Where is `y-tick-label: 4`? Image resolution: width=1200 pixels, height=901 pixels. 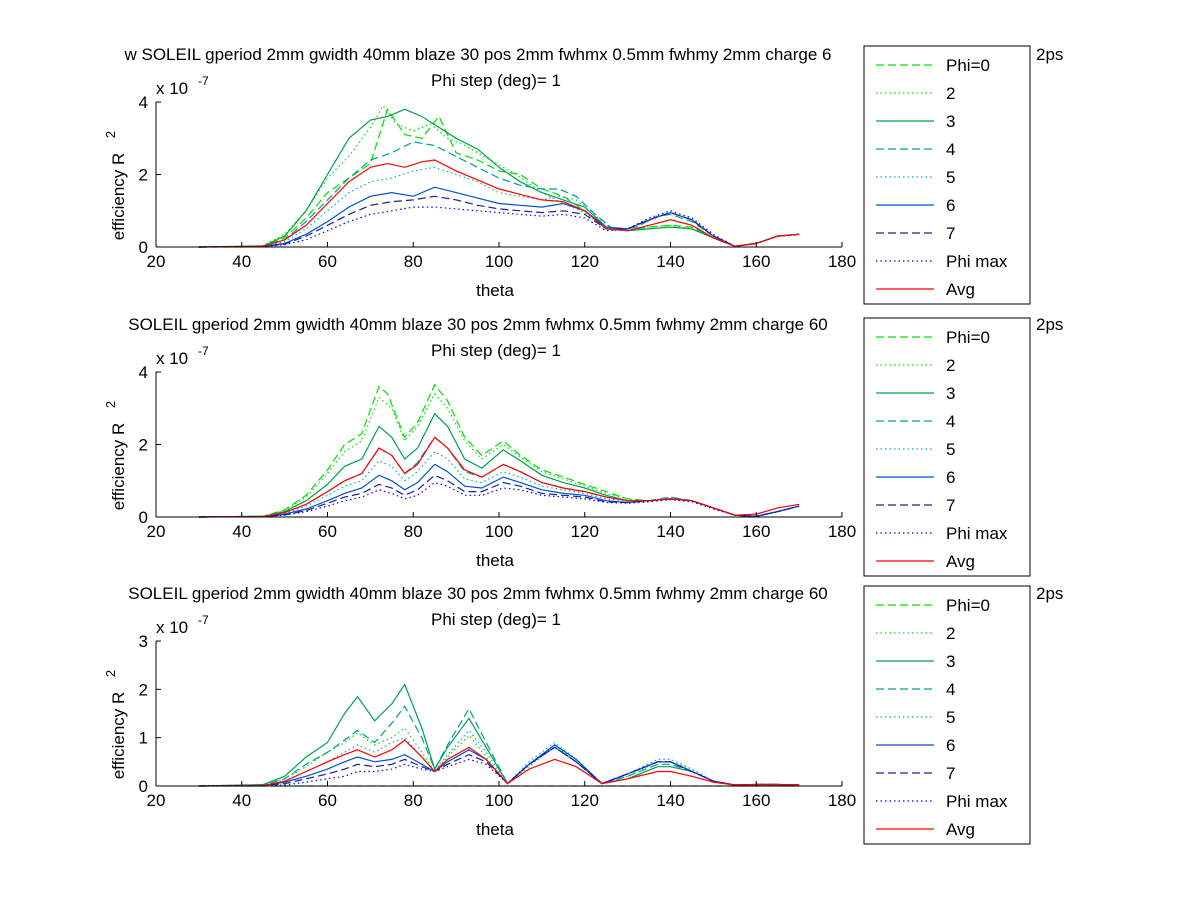
y-tick-label: 4 is located at coordinates (143, 372).